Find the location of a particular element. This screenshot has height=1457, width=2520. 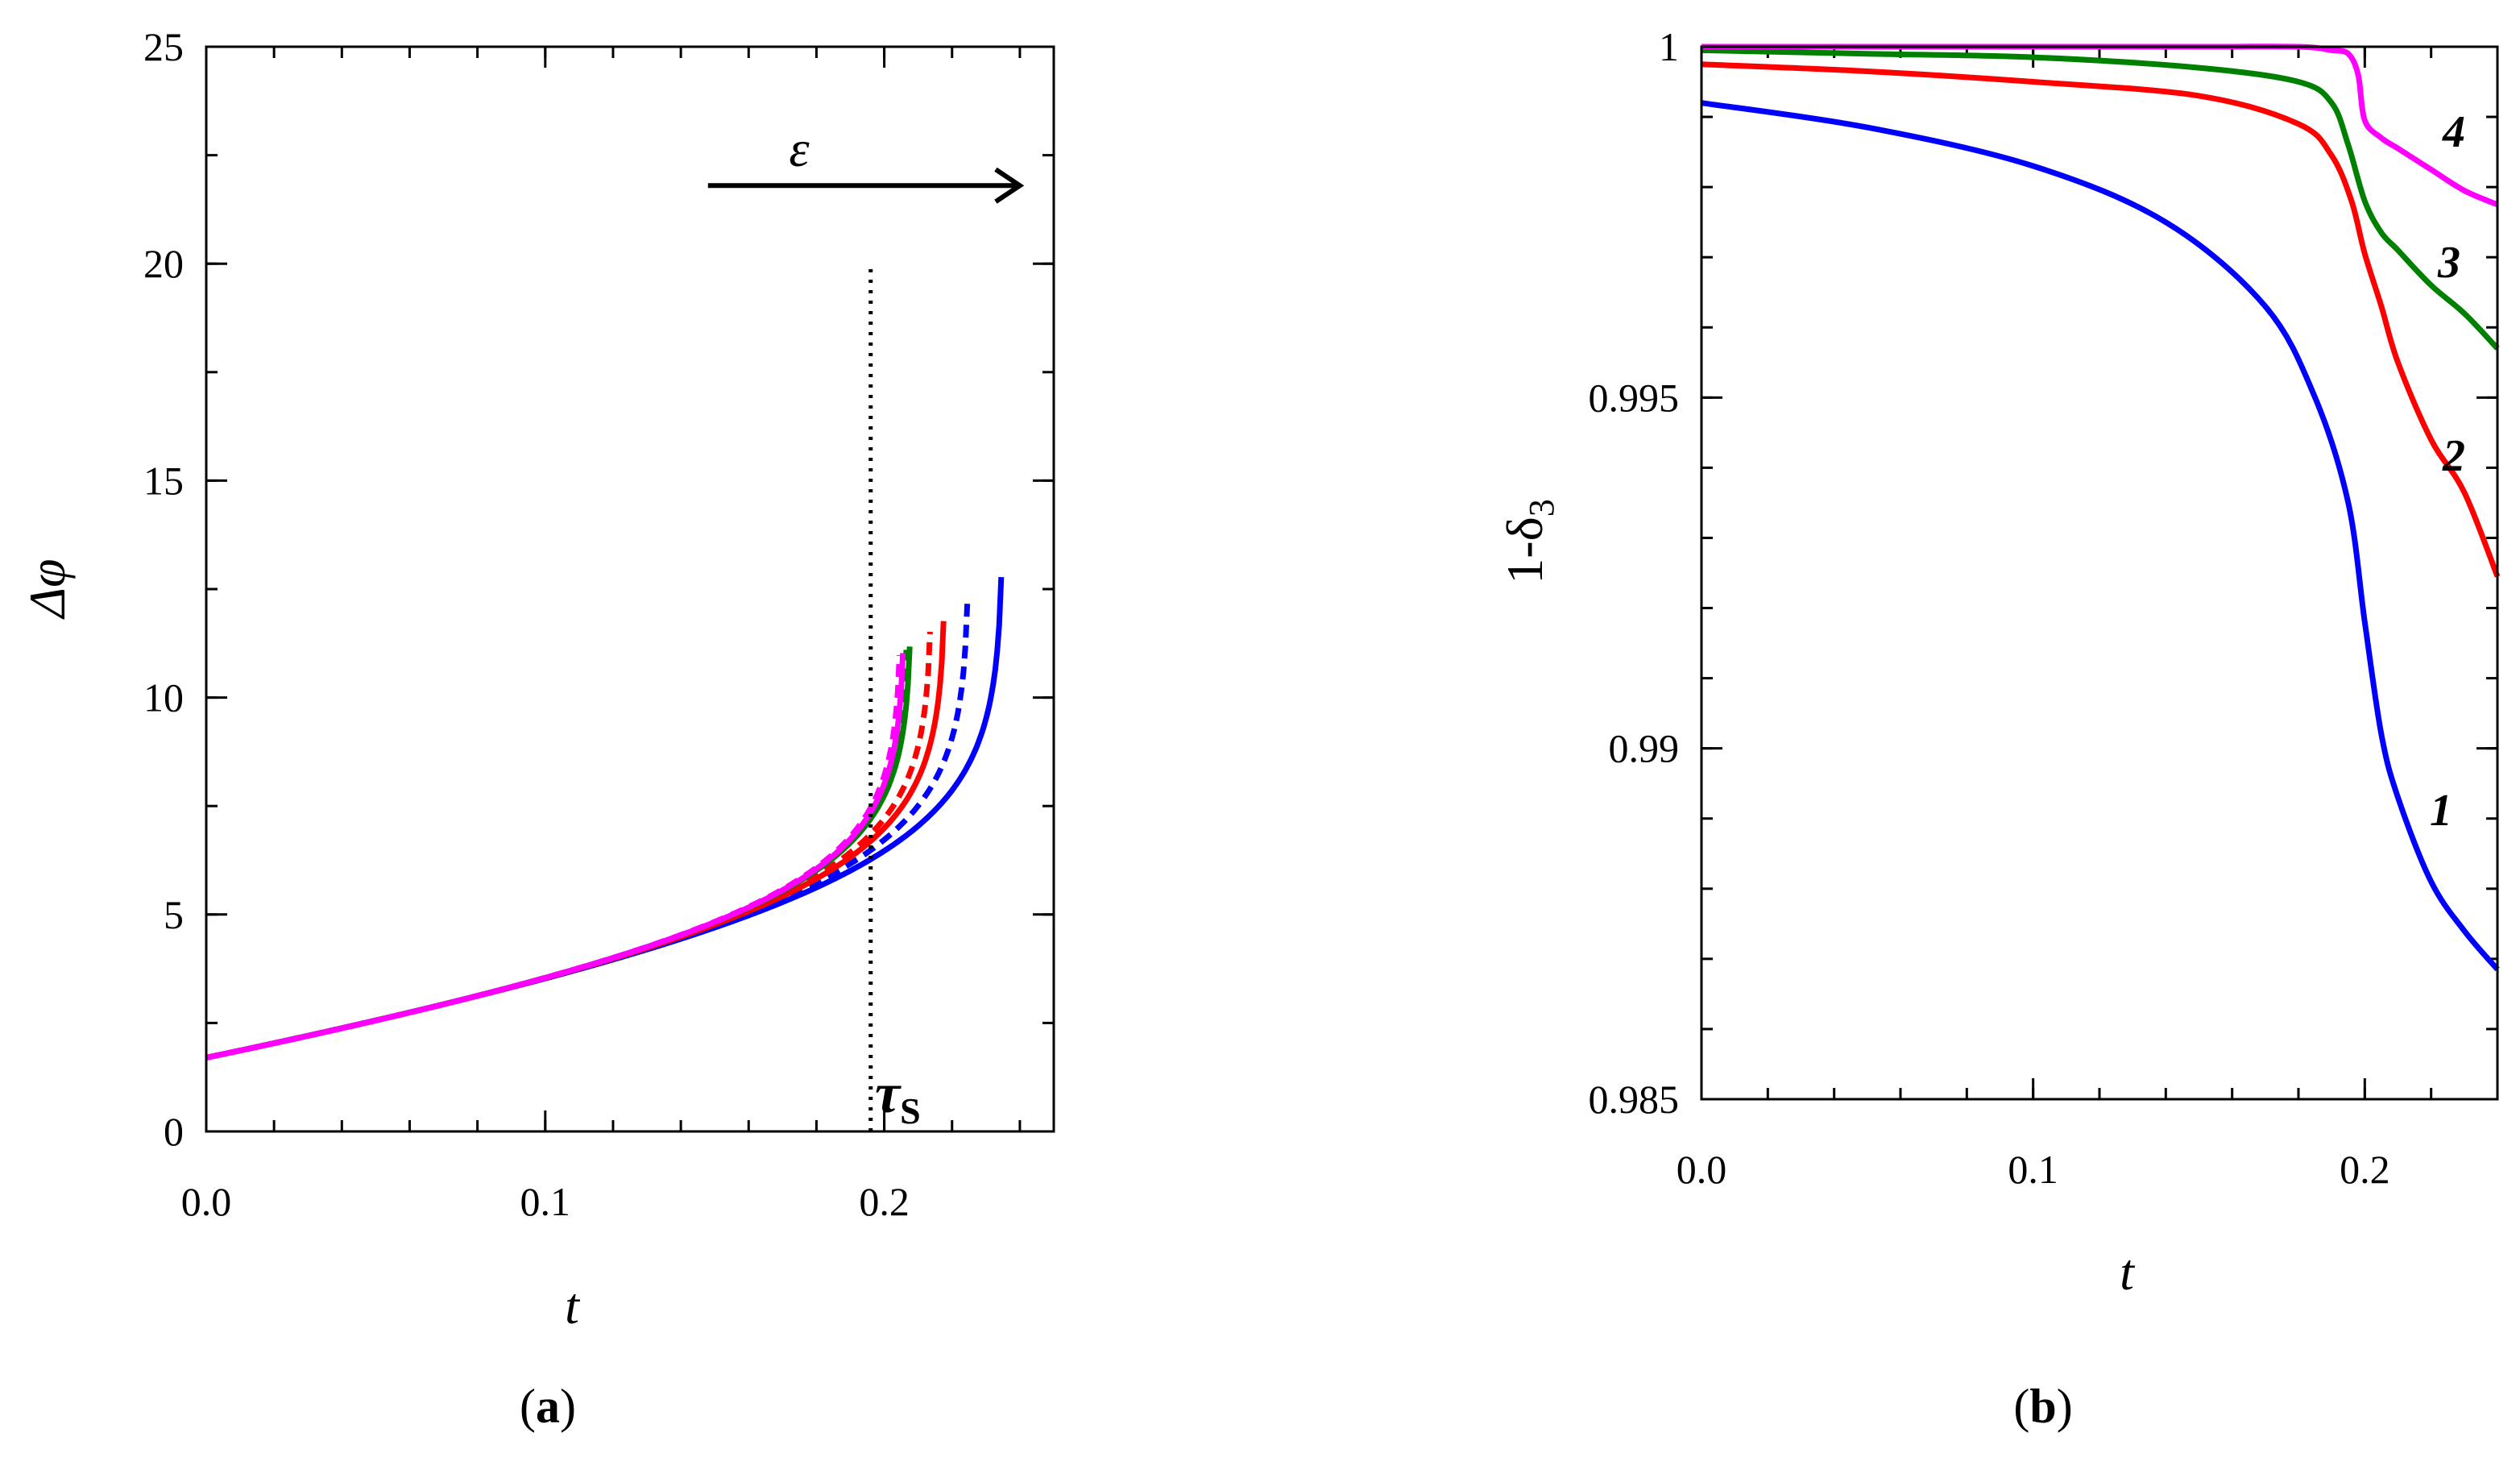

curve-label-3: 3 is located at coordinates (2448, 263).